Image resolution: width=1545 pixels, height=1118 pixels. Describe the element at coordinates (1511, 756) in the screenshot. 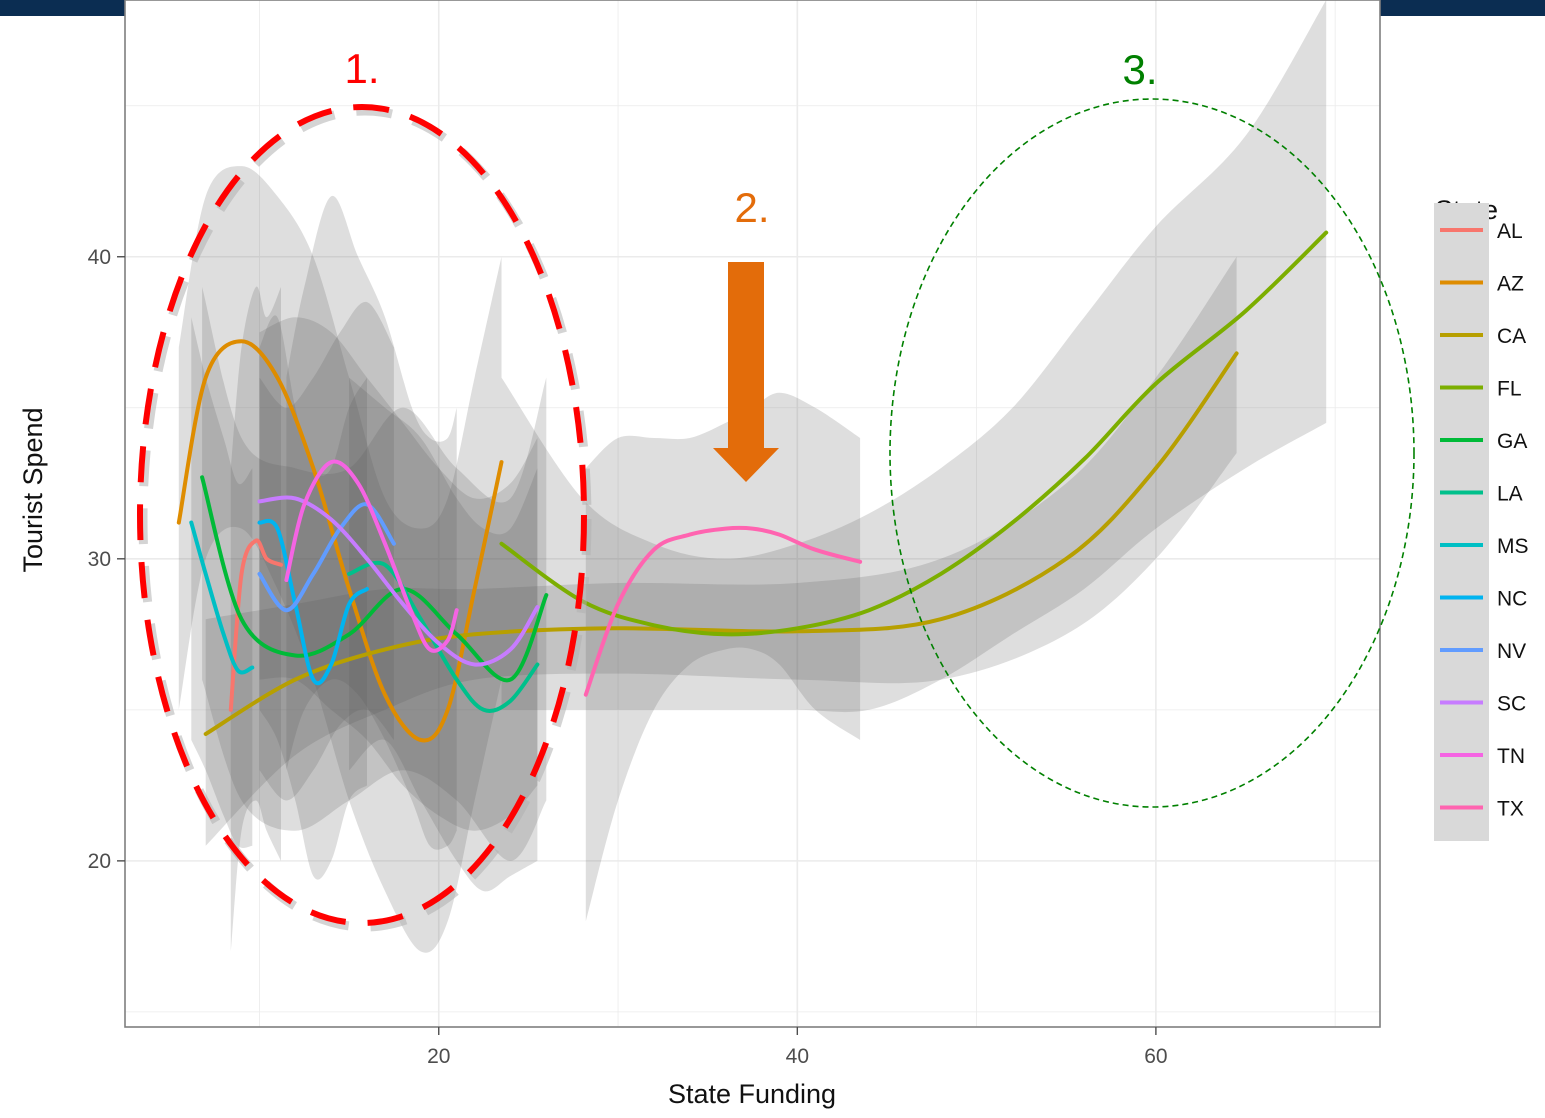

I see `legend-label-tn: TN` at that location.